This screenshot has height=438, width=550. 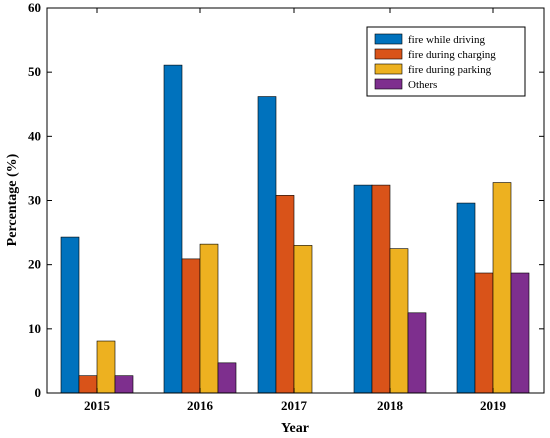 What do you see at coordinates (285, 294) in the screenshot?
I see `bar-fire-during-charging-2017` at bounding box center [285, 294].